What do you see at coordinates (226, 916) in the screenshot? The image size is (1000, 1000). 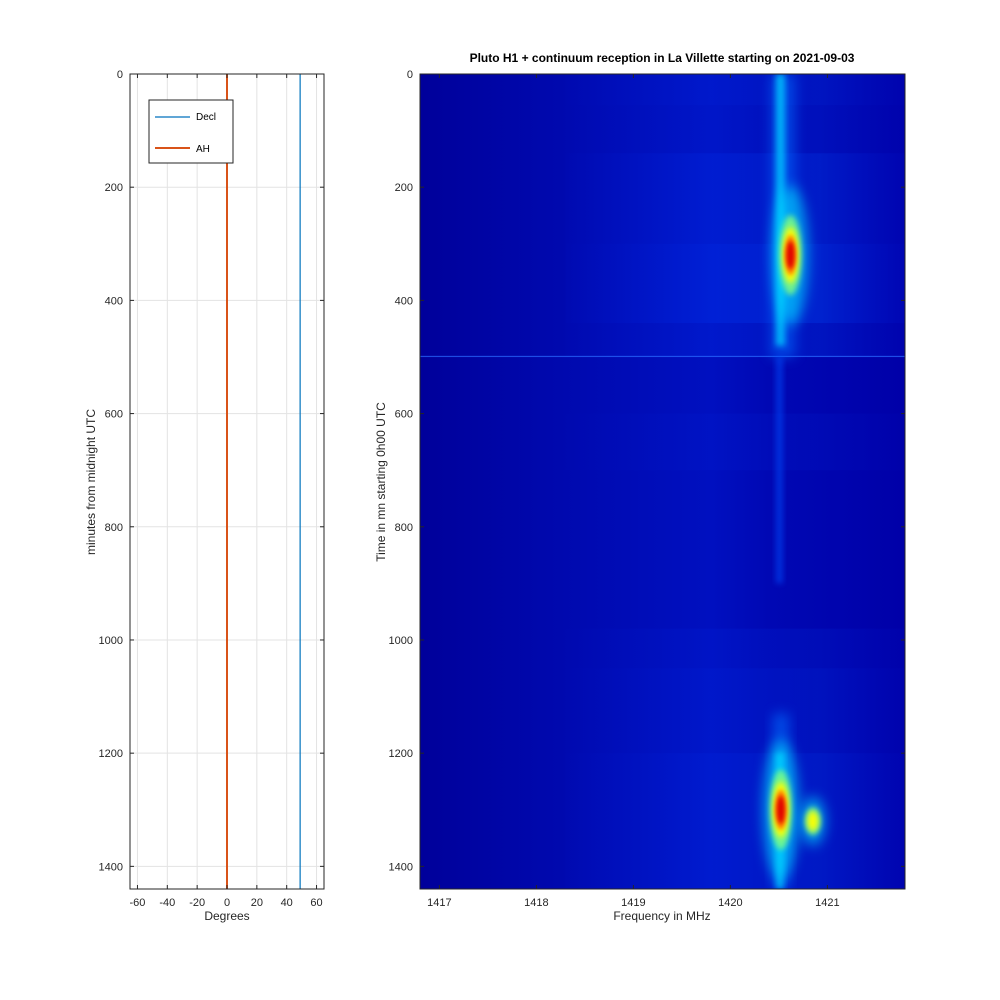 I see `x-axis-label-left: Degrees` at bounding box center [226, 916].